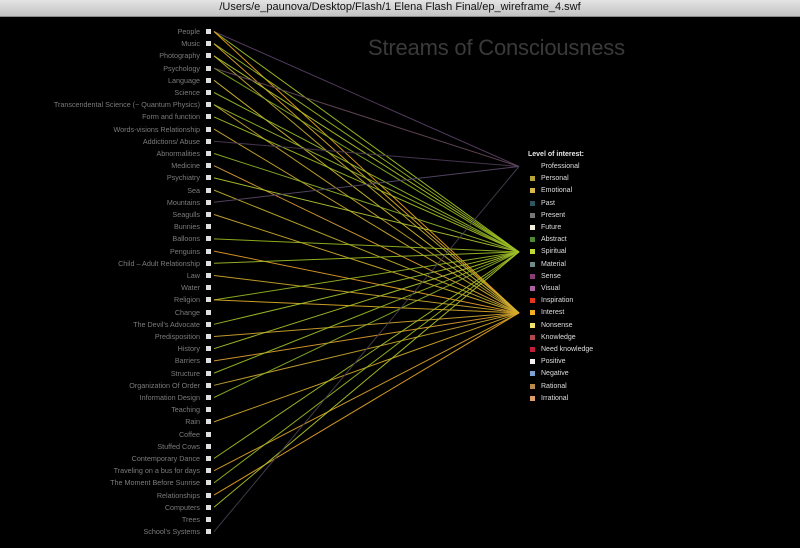 The width and height of the screenshot is (800, 548). Describe the element at coordinates (107, 483) in the screenshot. I see `topic-item: The Moment Before Sunrise` at that location.